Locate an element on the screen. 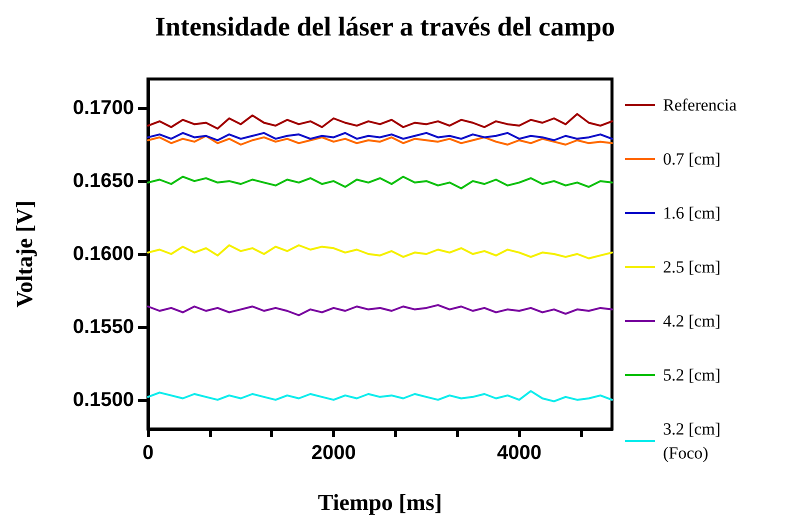 The width and height of the screenshot is (790, 525). y-tick-label: 0.1700 is located at coordinates (103, 108).